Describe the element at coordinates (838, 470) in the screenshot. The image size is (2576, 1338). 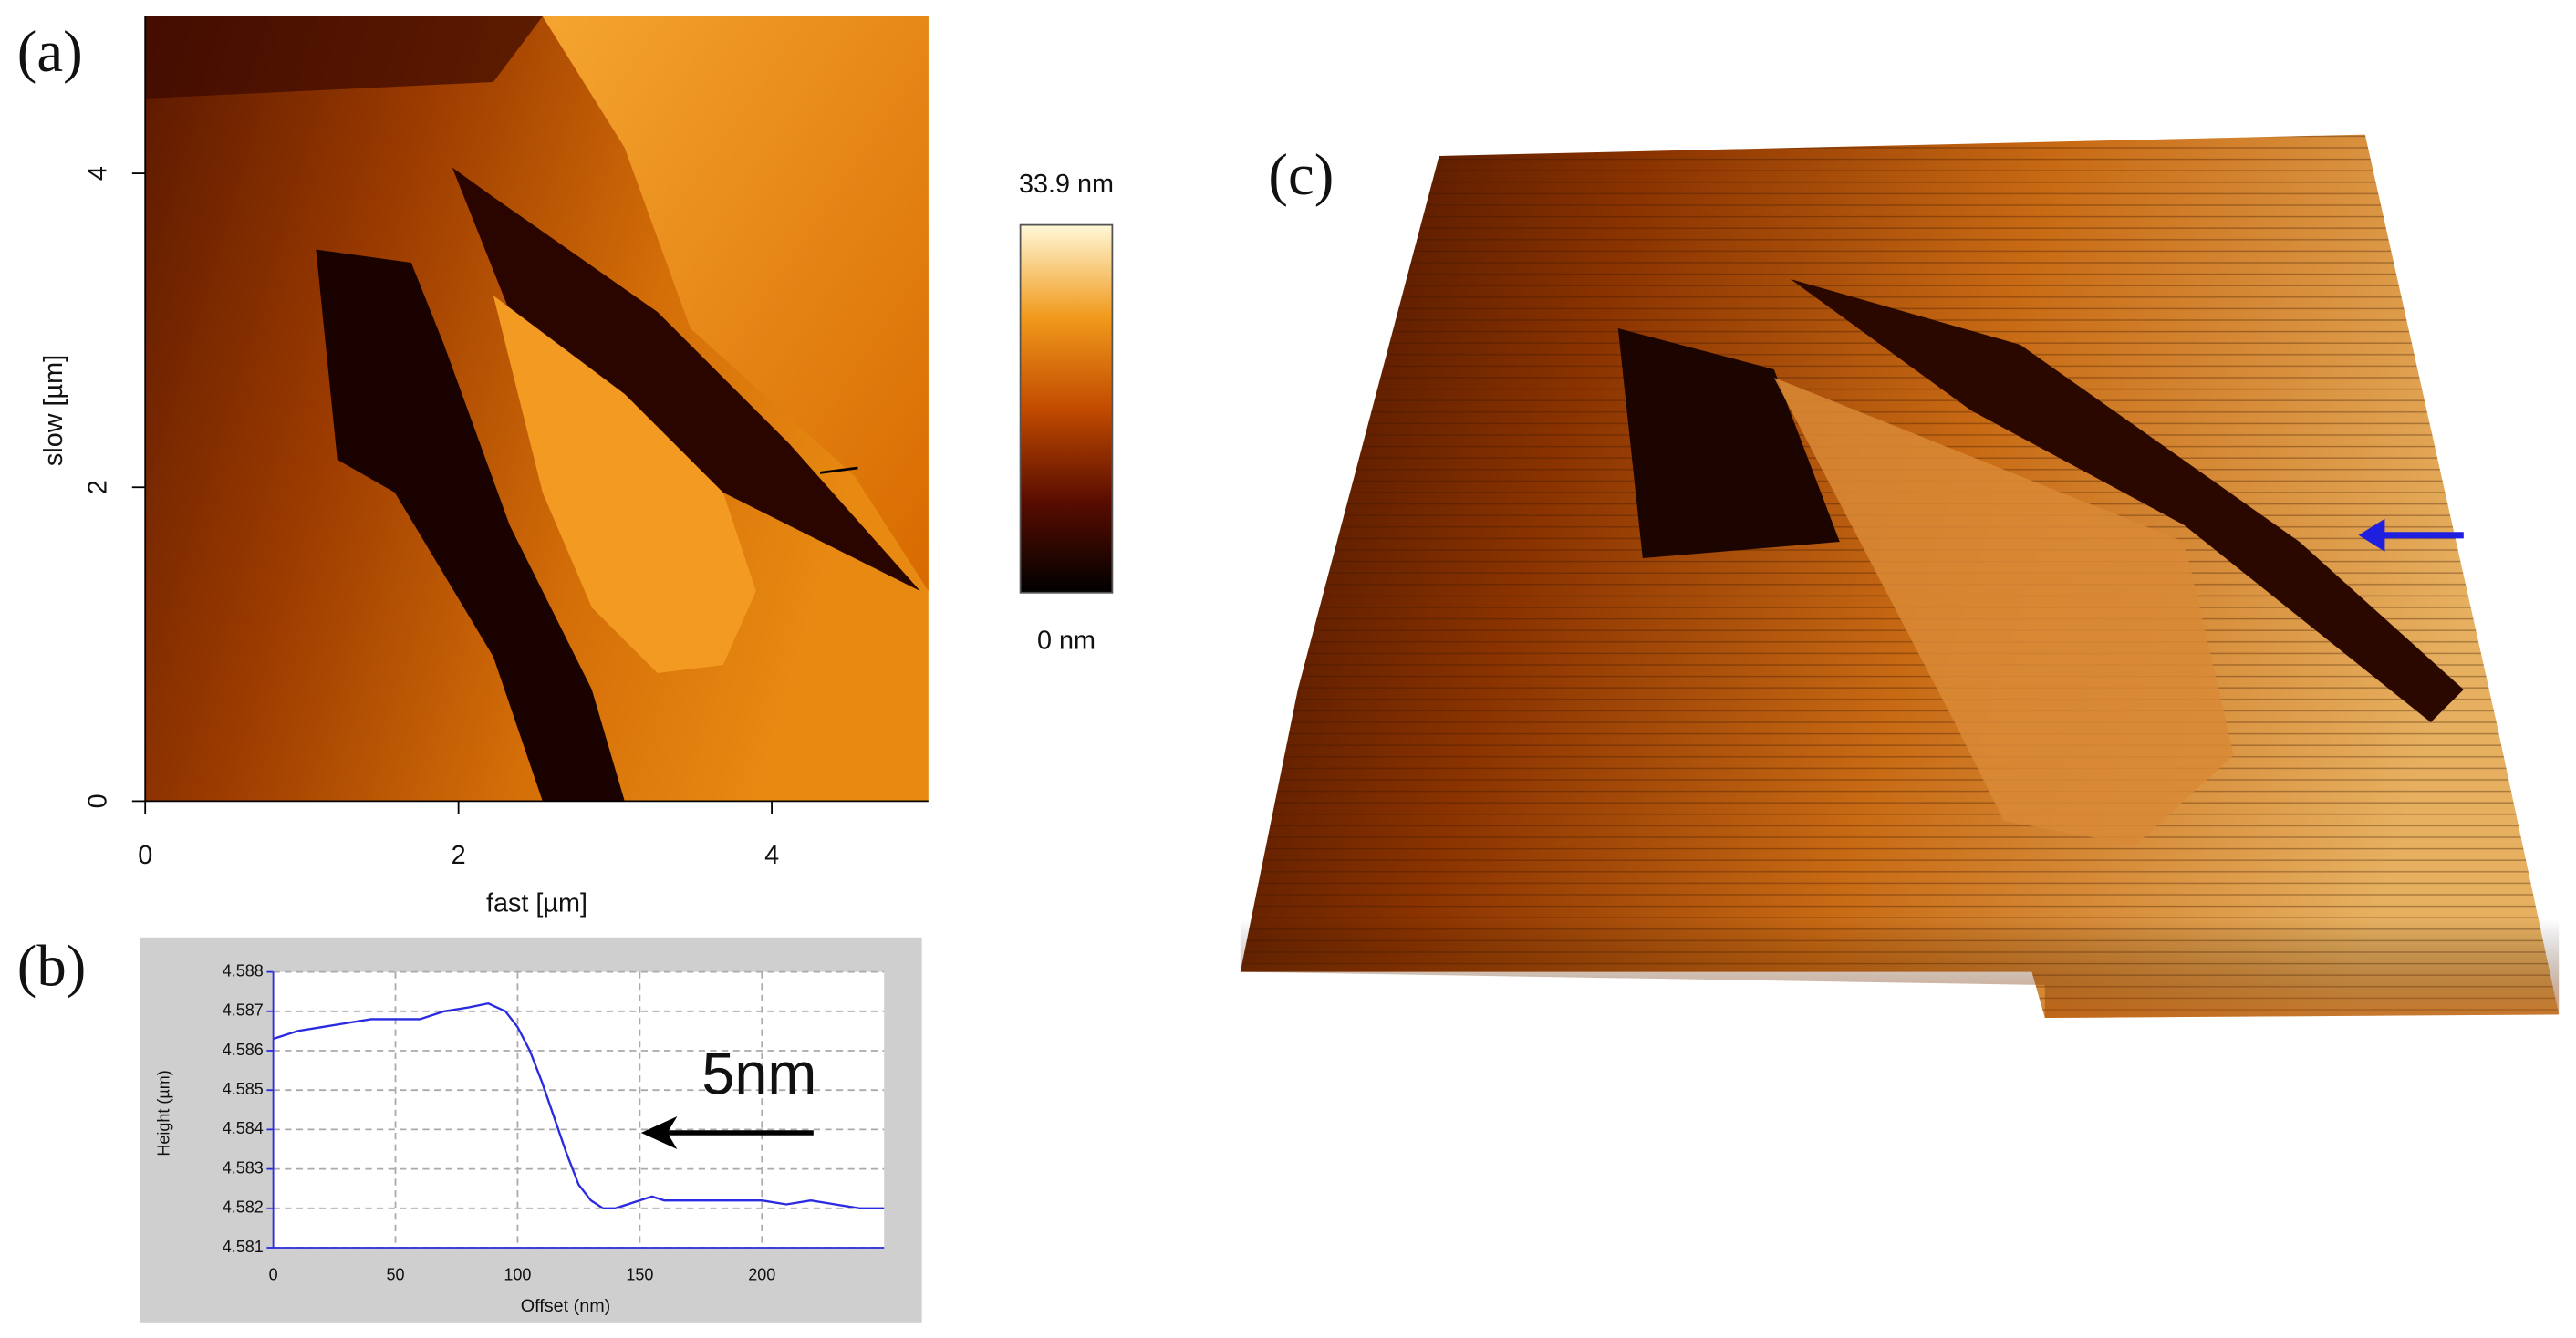
I see `profile-line` at that location.